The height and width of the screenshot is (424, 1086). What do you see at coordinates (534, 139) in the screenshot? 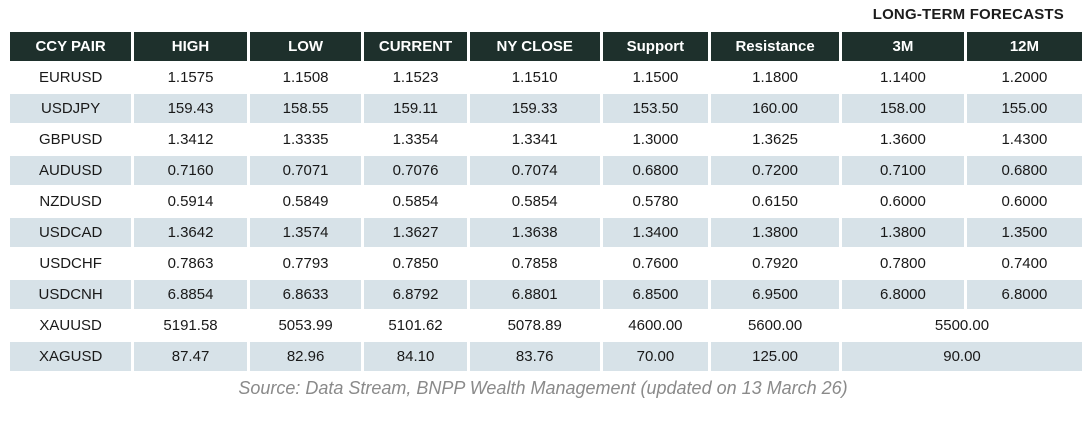
I see `value-cell: 1.3341` at bounding box center [534, 139].